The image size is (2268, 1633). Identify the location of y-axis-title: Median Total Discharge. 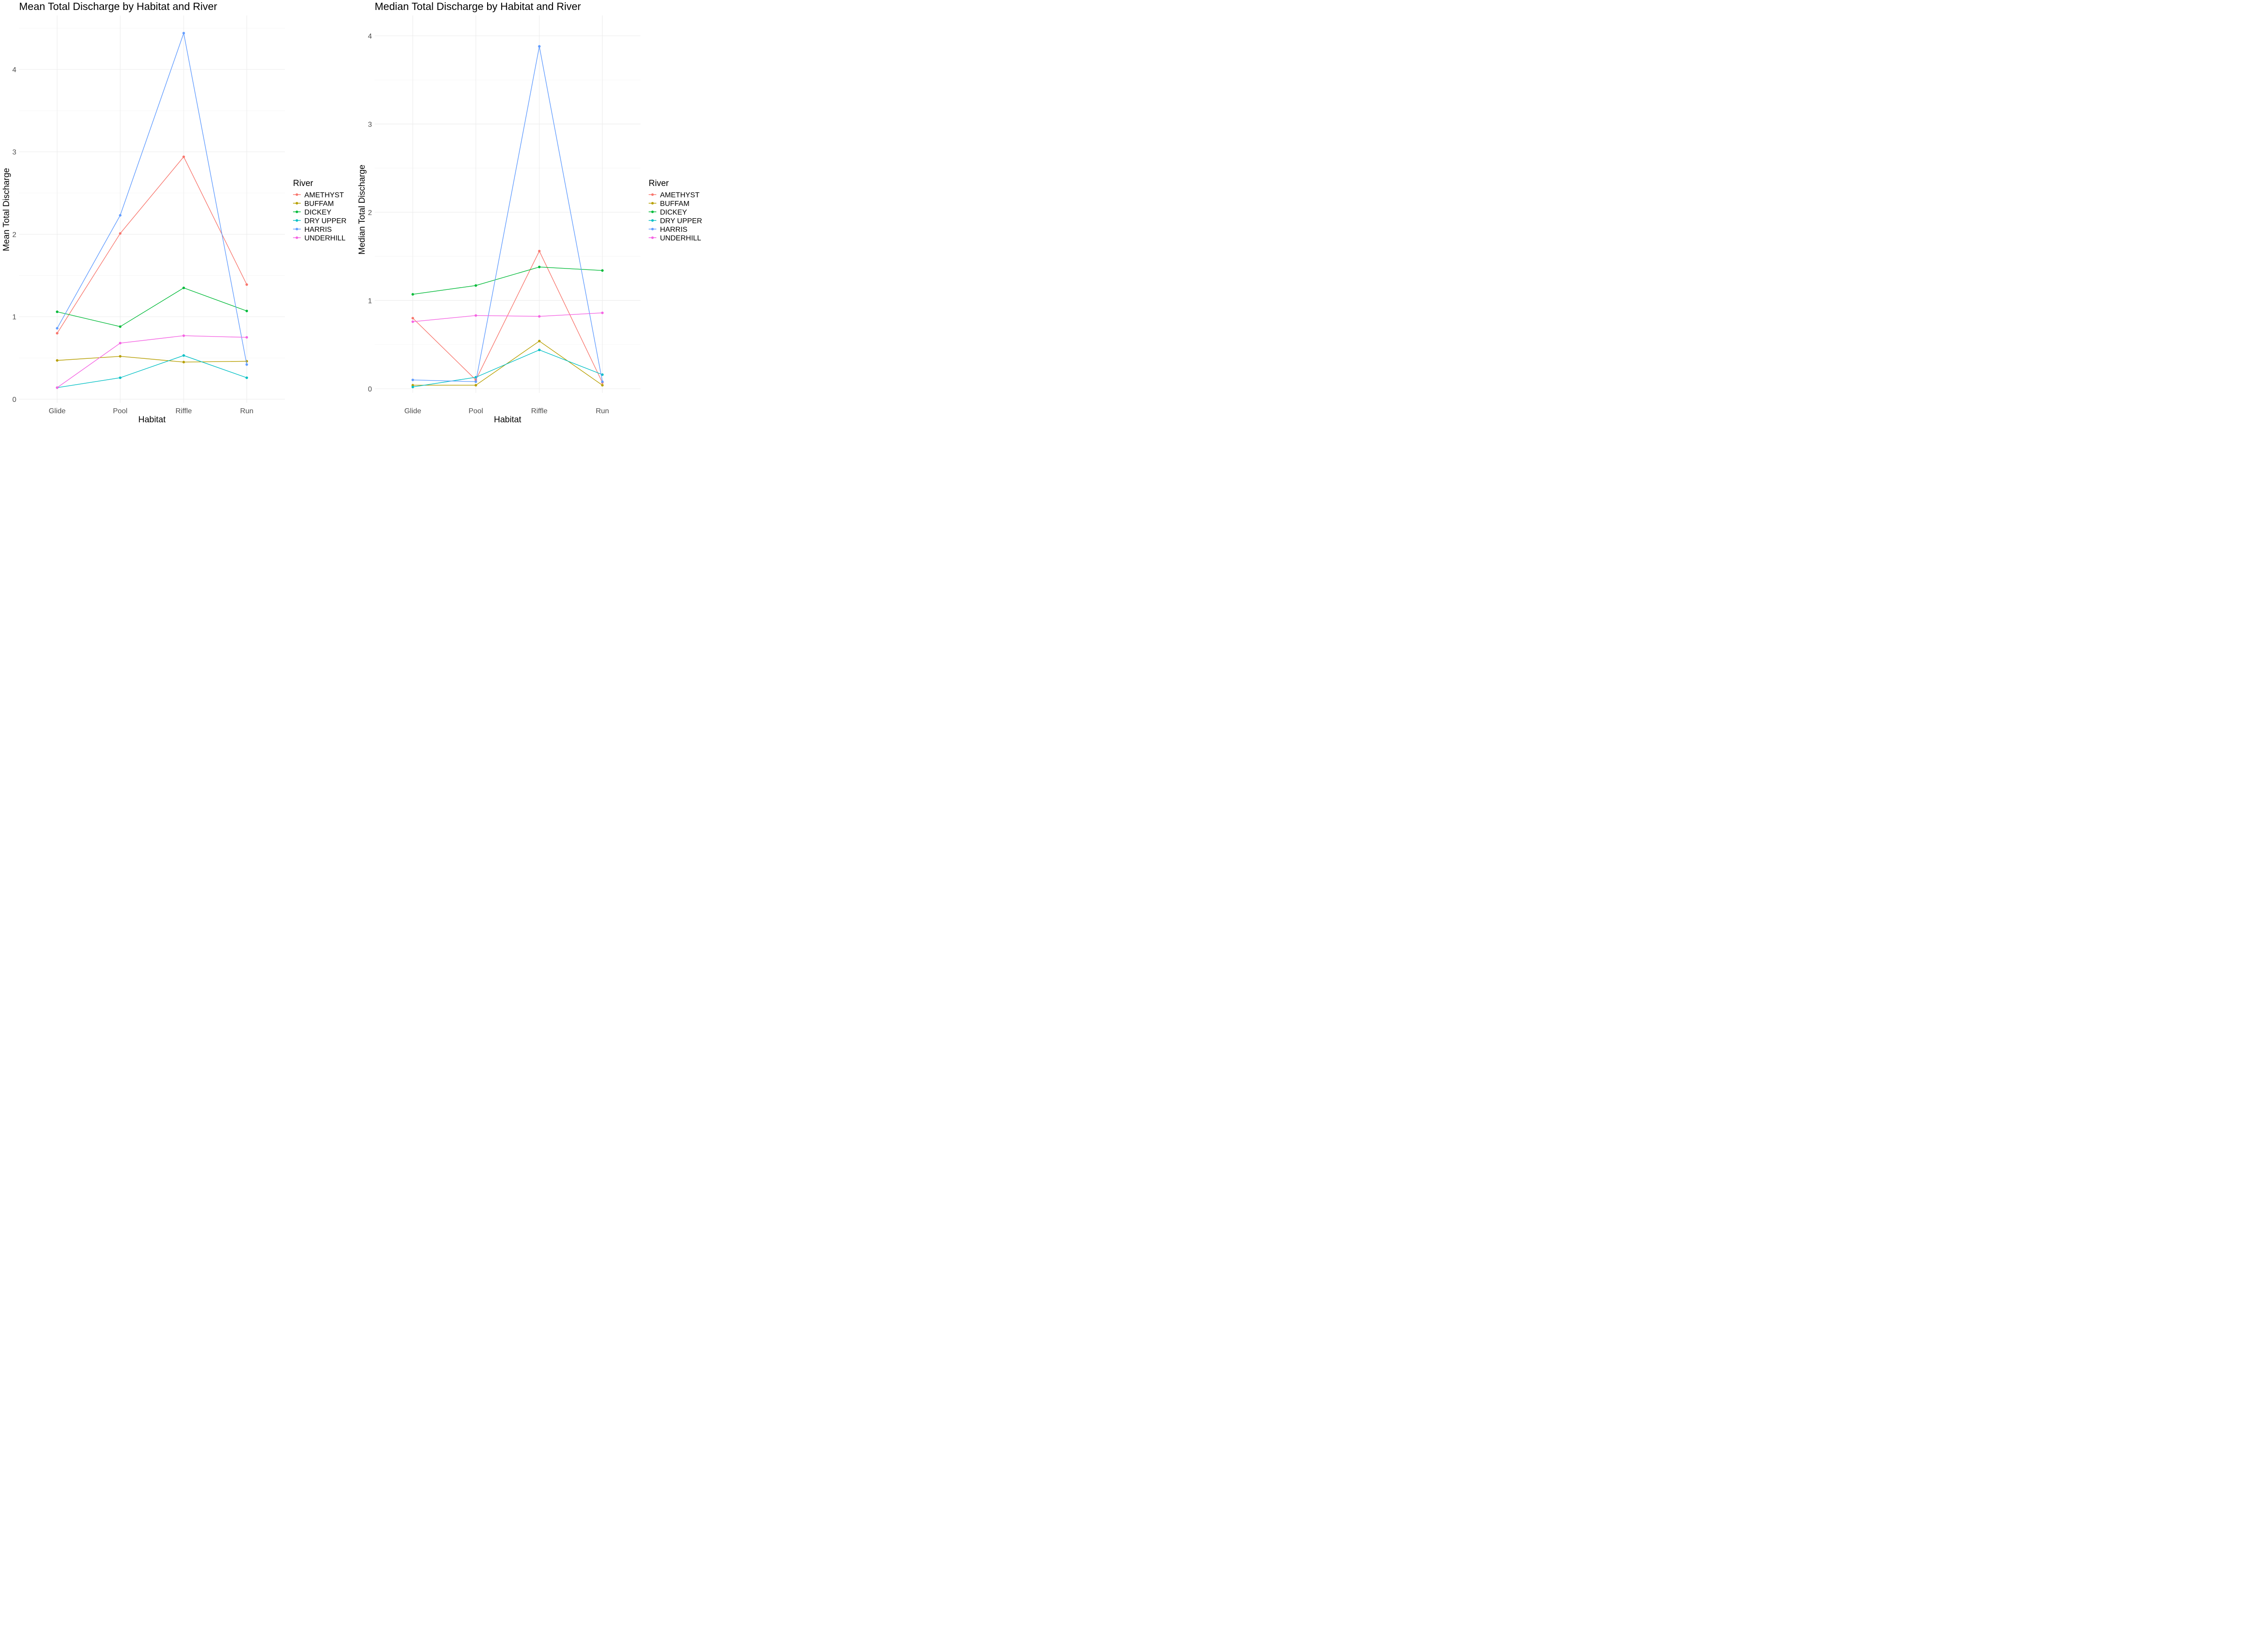
(362, 209).